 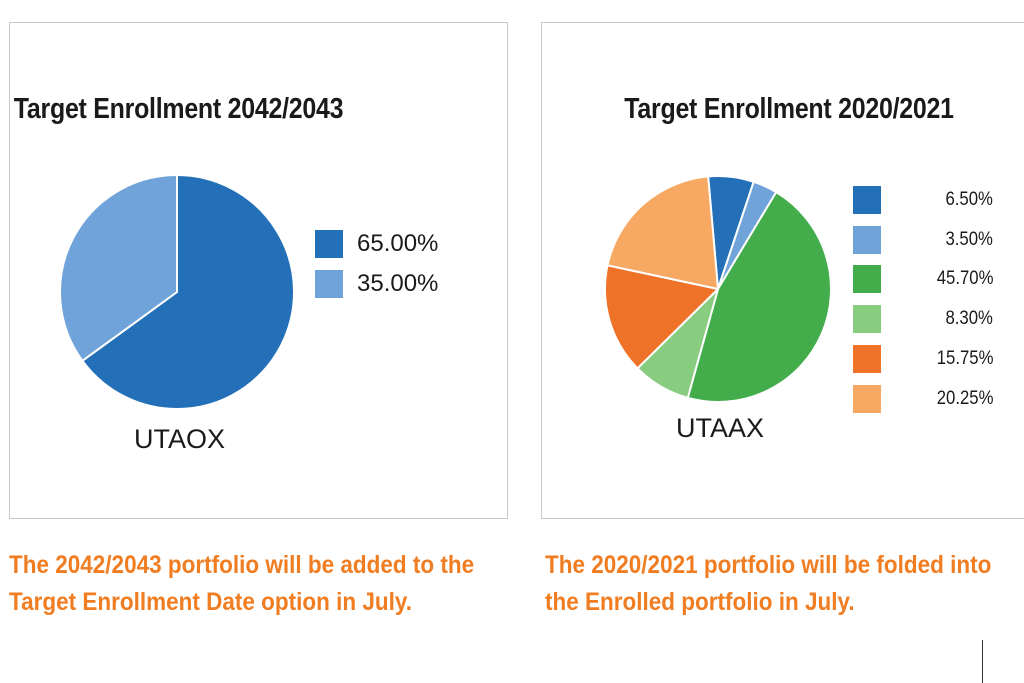 I want to click on legend-label: 6.50%, so click(x=969, y=199).